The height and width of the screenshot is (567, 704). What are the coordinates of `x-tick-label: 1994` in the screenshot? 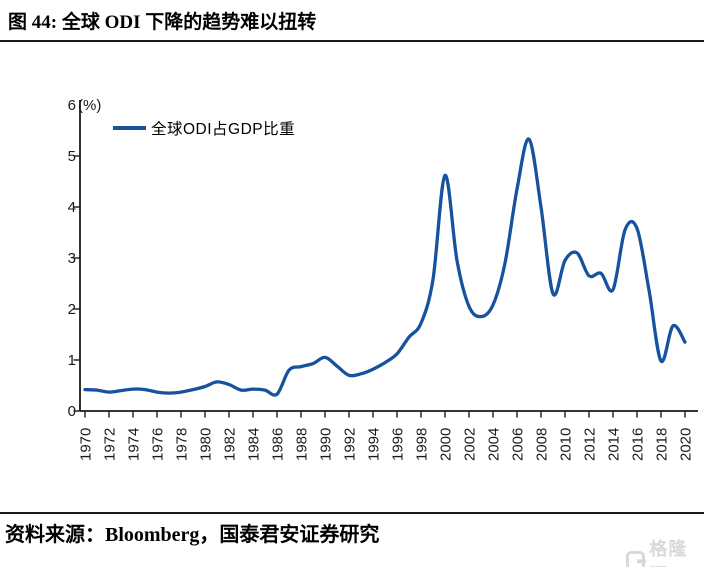 It's located at (374, 444).